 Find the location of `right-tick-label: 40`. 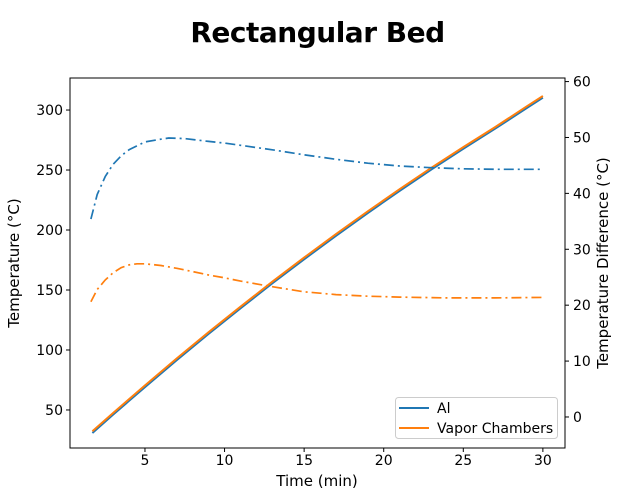

right-tick-label: 40 is located at coordinates (582, 194).